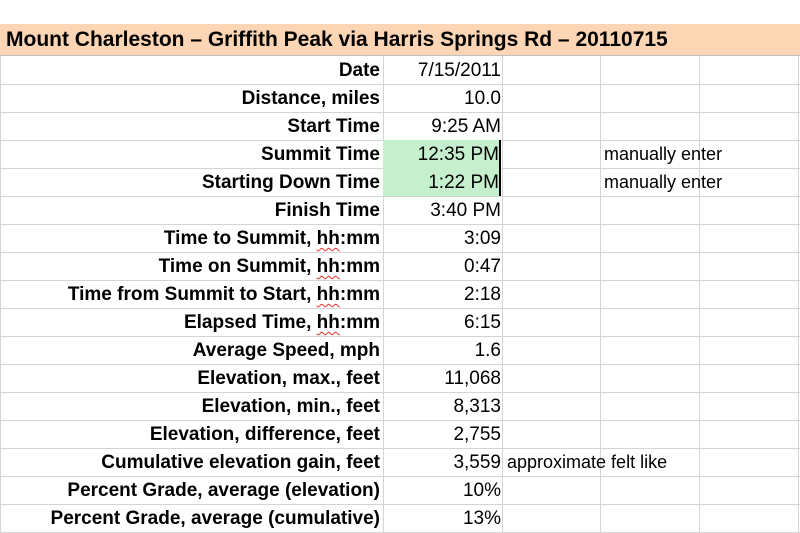 The width and height of the screenshot is (800, 533). What do you see at coordinates (264, 434) in the screenshot?
I see `row-label-cell: Elevation, difference, feet` at bounding box center [264, 434].